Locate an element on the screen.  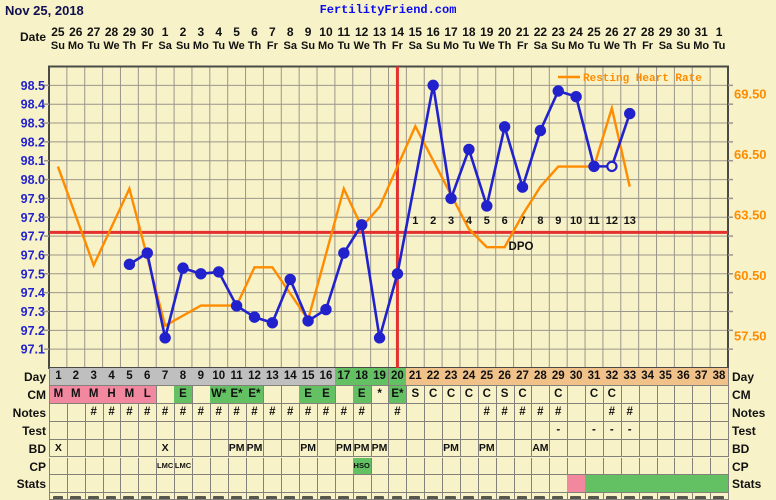
cm-cell: H is located at coordinates (112, 394).